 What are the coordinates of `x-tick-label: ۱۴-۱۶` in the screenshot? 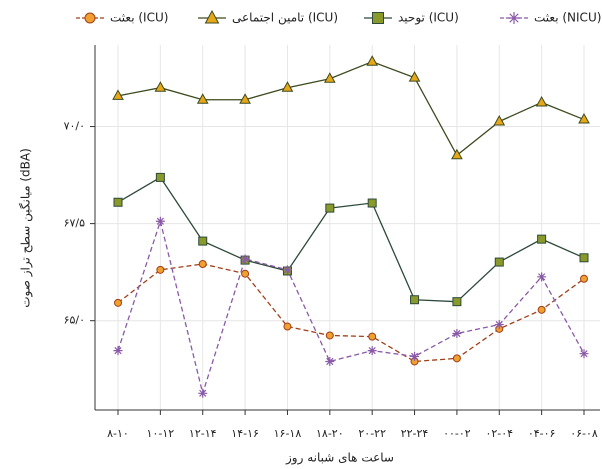 It's located at (245, 433).